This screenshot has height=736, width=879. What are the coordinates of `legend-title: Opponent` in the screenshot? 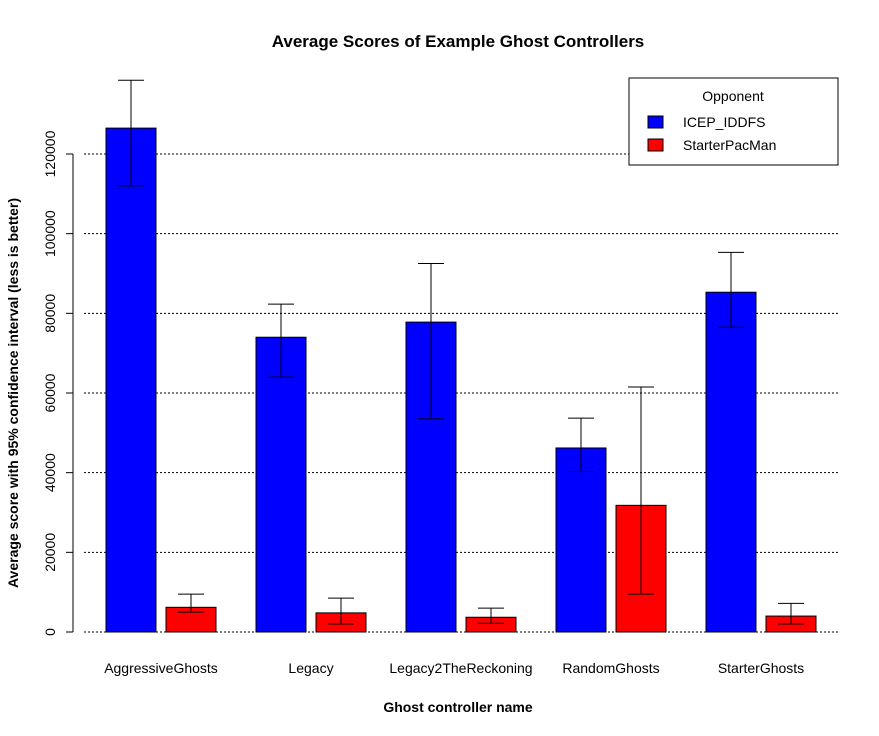 It's located at (733, 96).